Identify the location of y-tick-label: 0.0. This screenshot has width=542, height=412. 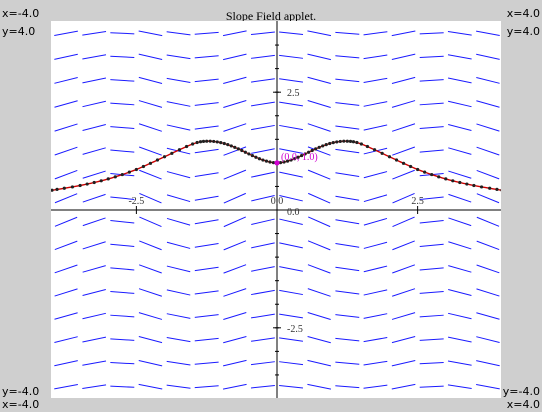
(293, 212).